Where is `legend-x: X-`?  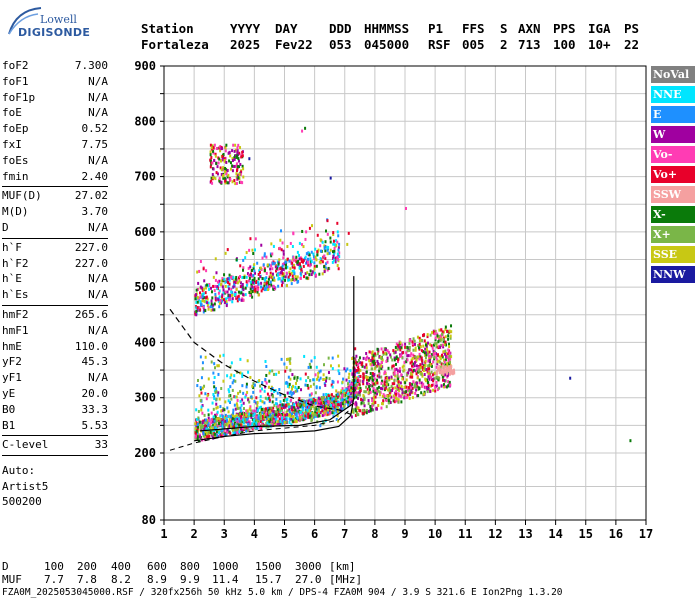 legend-x: X- is located at coordinates (673, 214).